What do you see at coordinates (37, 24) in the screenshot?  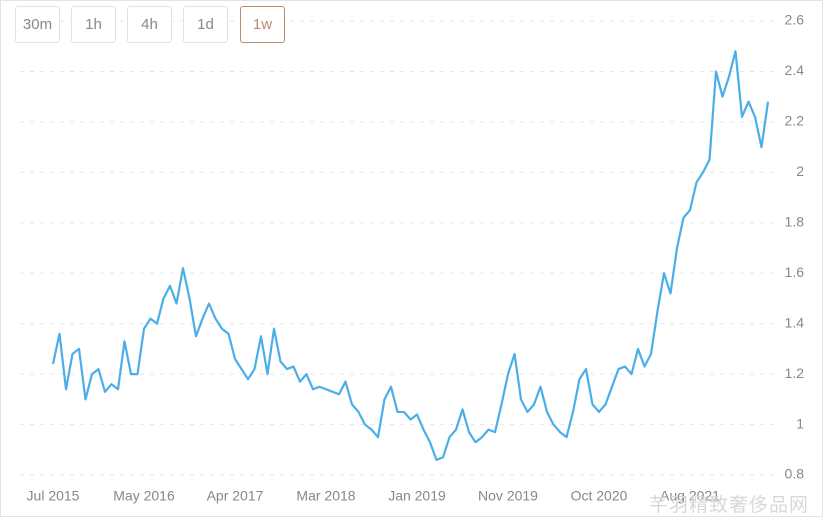 I see `timeframe-button: 30m` at bounding box center [37, 24].